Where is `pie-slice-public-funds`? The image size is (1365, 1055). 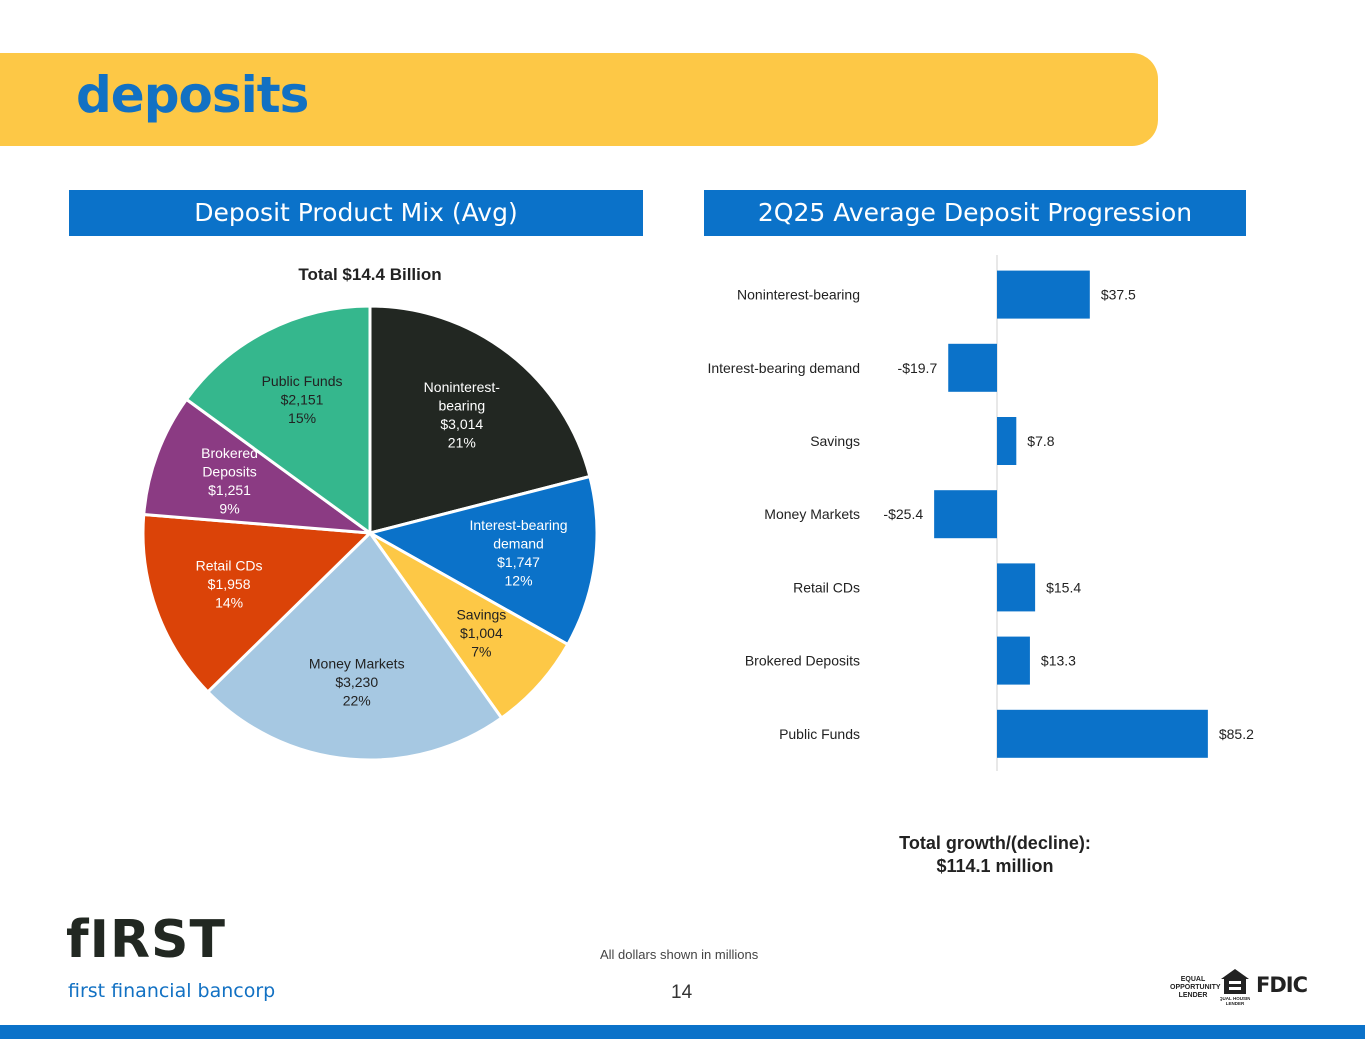
pie-slice-public-funds is located at coordinates (278, 420).